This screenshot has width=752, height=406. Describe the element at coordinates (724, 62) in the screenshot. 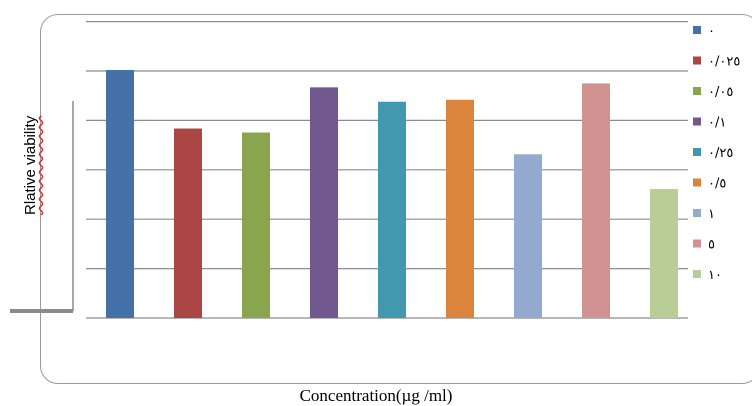

I see `legend-label-1: ٠/٠٢٥` at that location.